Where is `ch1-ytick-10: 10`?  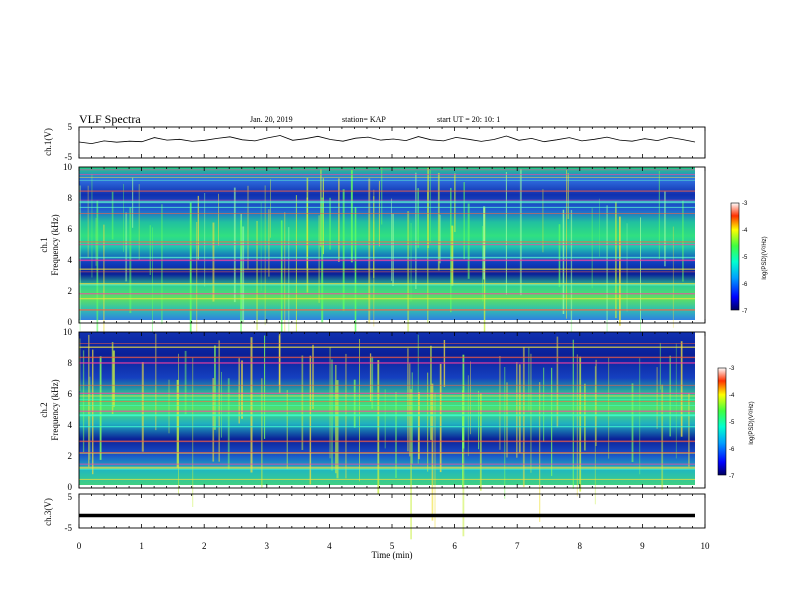
ch1-ytick-10: 10 is located at coordinates (68, 167).